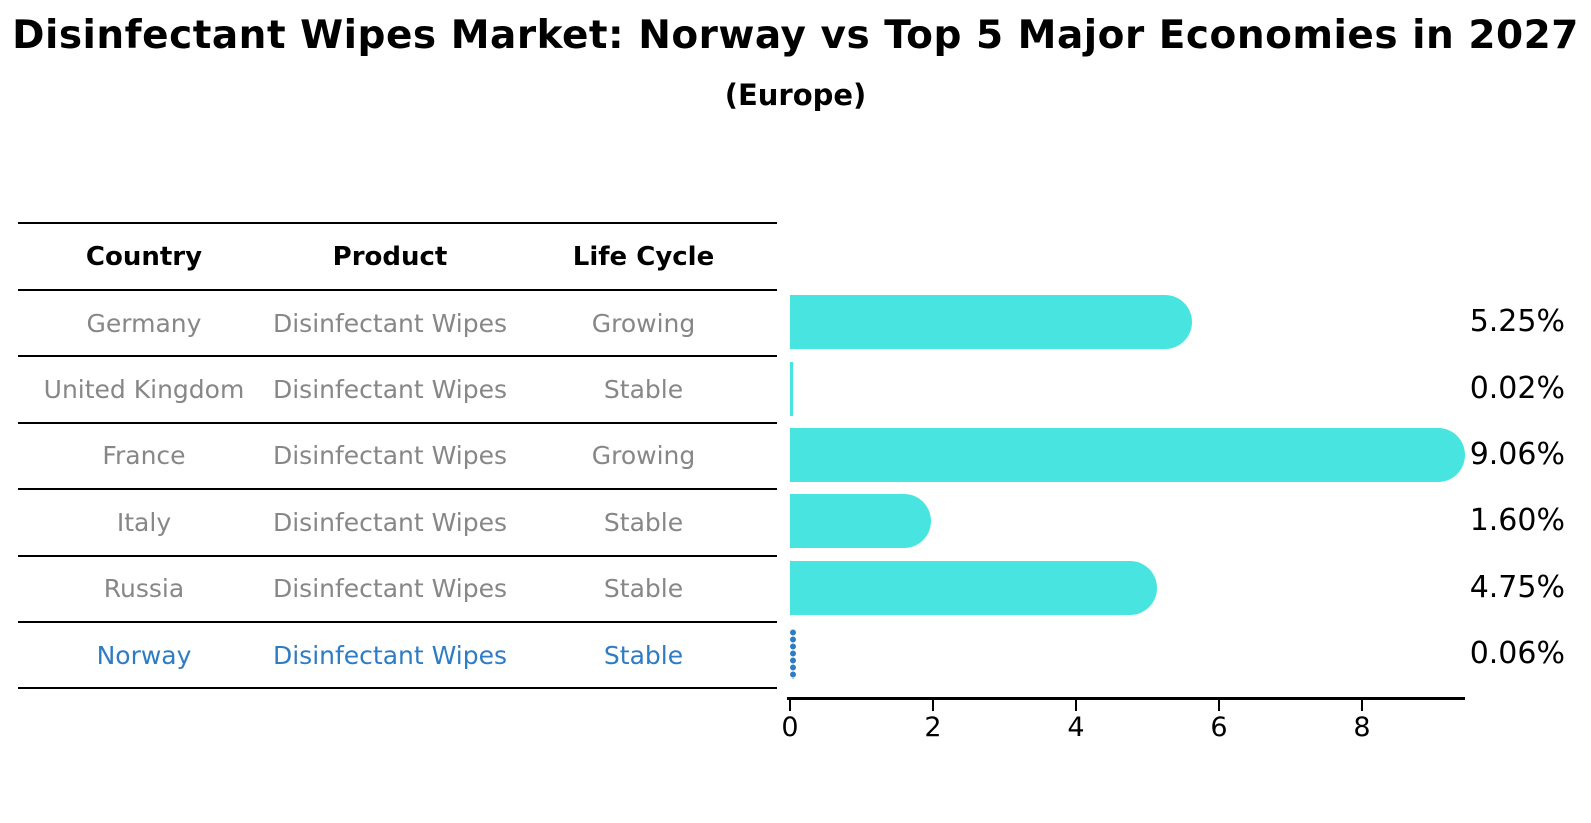  What do you see at coordinates (933, 727) in the screenshot?
I see `x-axis-tick-label: 2` at bounding box center [933, 727].